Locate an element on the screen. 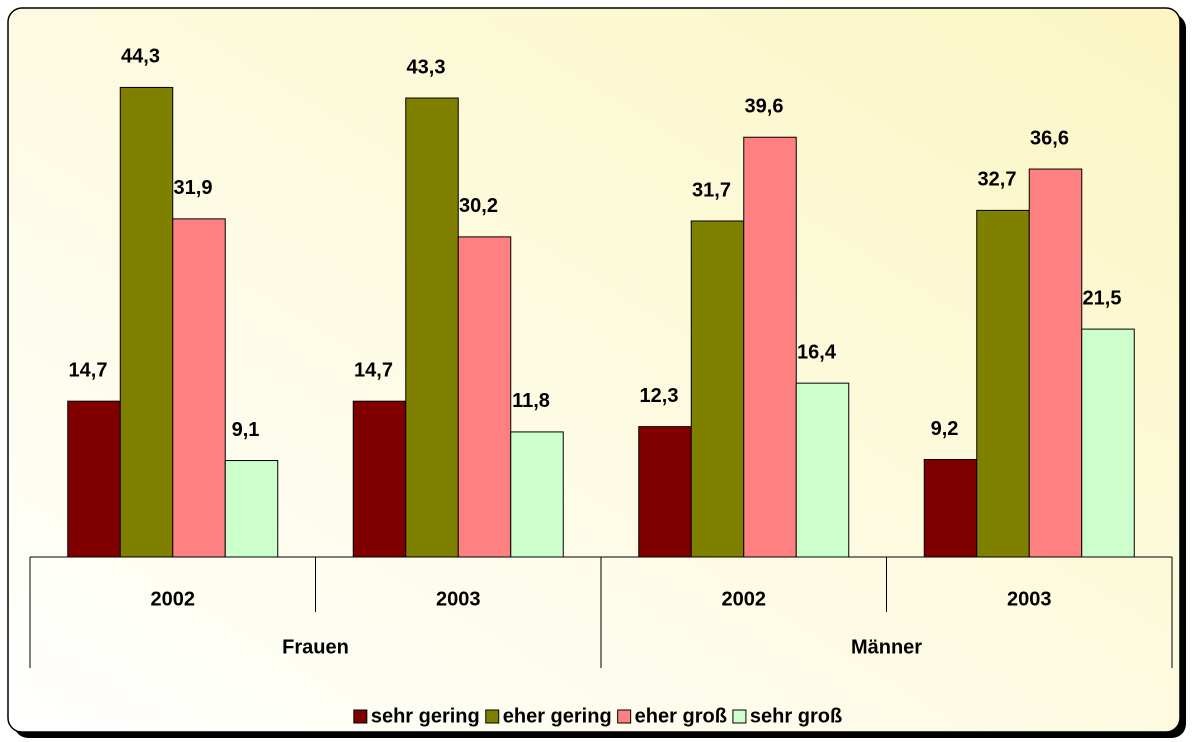  data-label: 44,3 is located at coordinates (140, 57).